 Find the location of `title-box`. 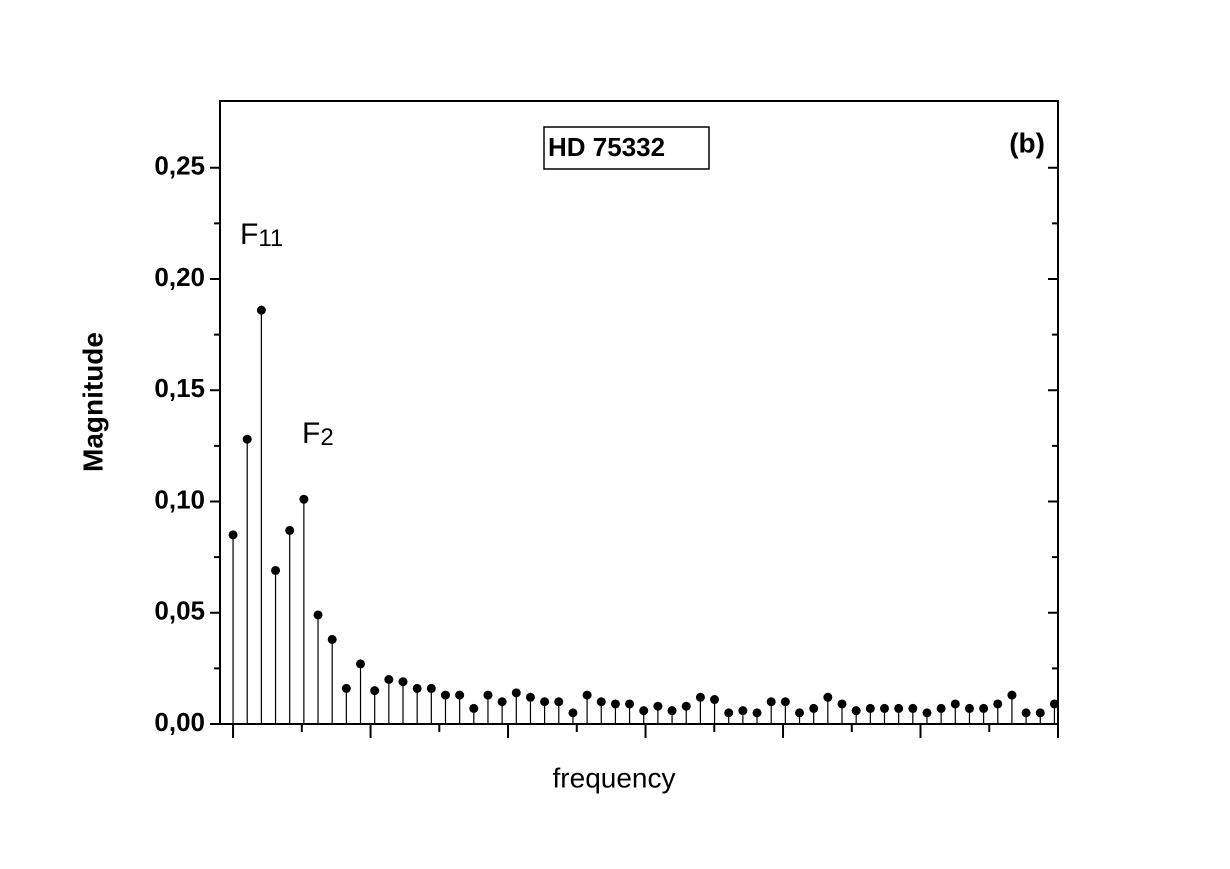

title-box is located at coordinates (626, 148).